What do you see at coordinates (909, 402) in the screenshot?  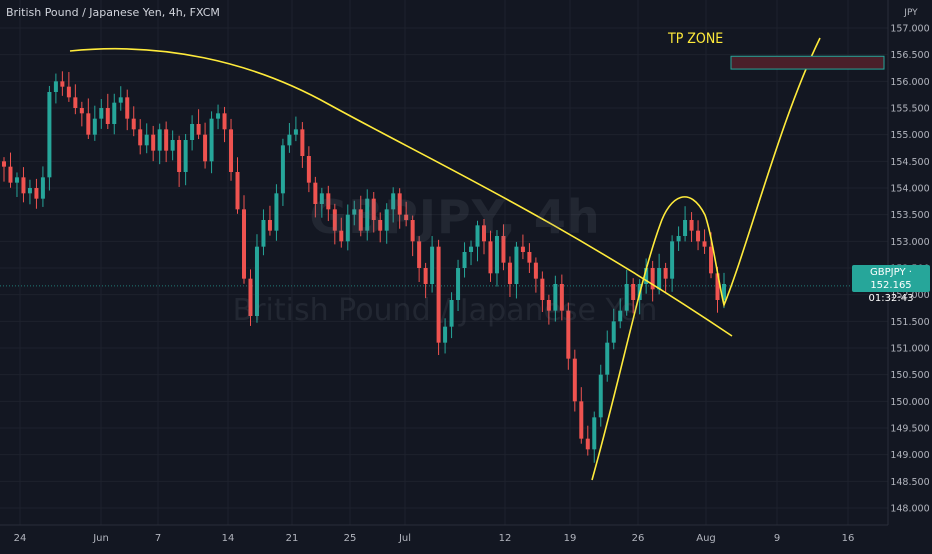 I see `y-tick-label: 150.000` at bounding box center [909, 402].